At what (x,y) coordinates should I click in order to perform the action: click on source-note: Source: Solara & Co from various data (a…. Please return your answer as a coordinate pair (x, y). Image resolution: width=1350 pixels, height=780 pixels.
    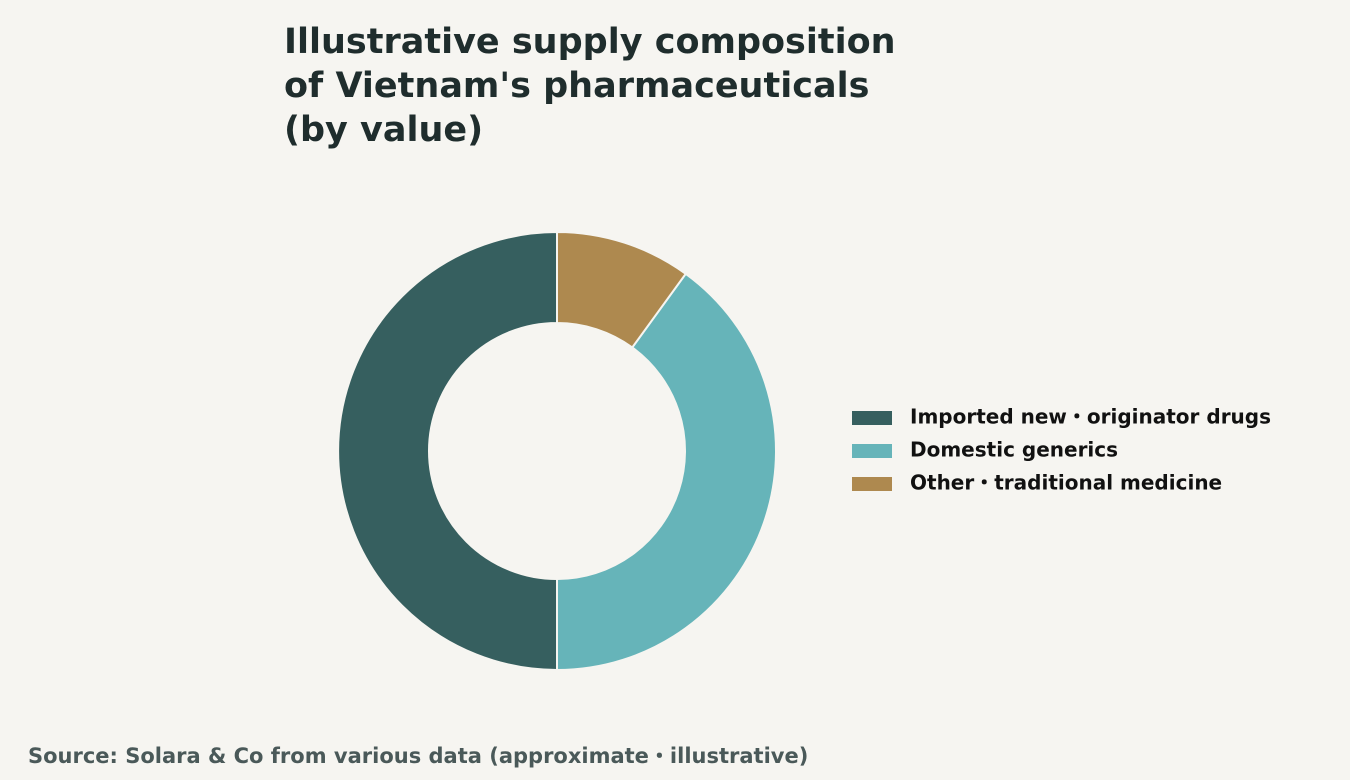
    Looking at the image, I should click on (418, 756).